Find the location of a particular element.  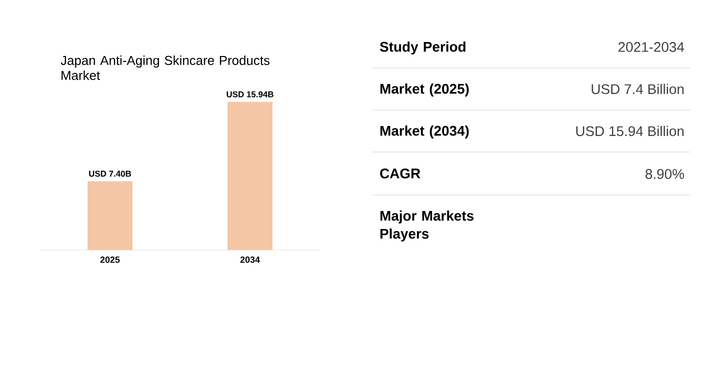

x-tick-label: 2034 is located at coordinates (250, 259).